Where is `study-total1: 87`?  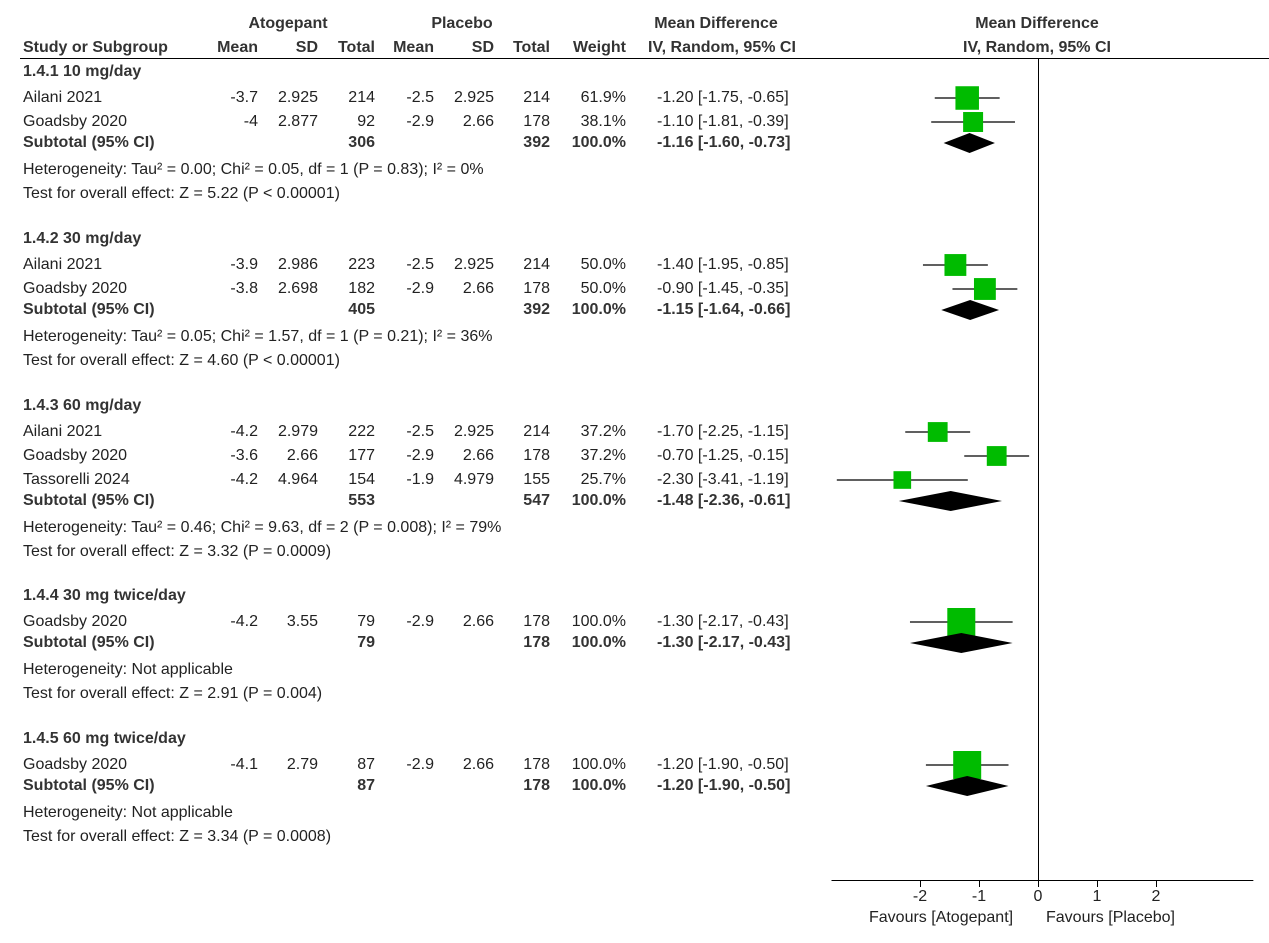 study-total1: 87 is located at coordinates (366, 764).